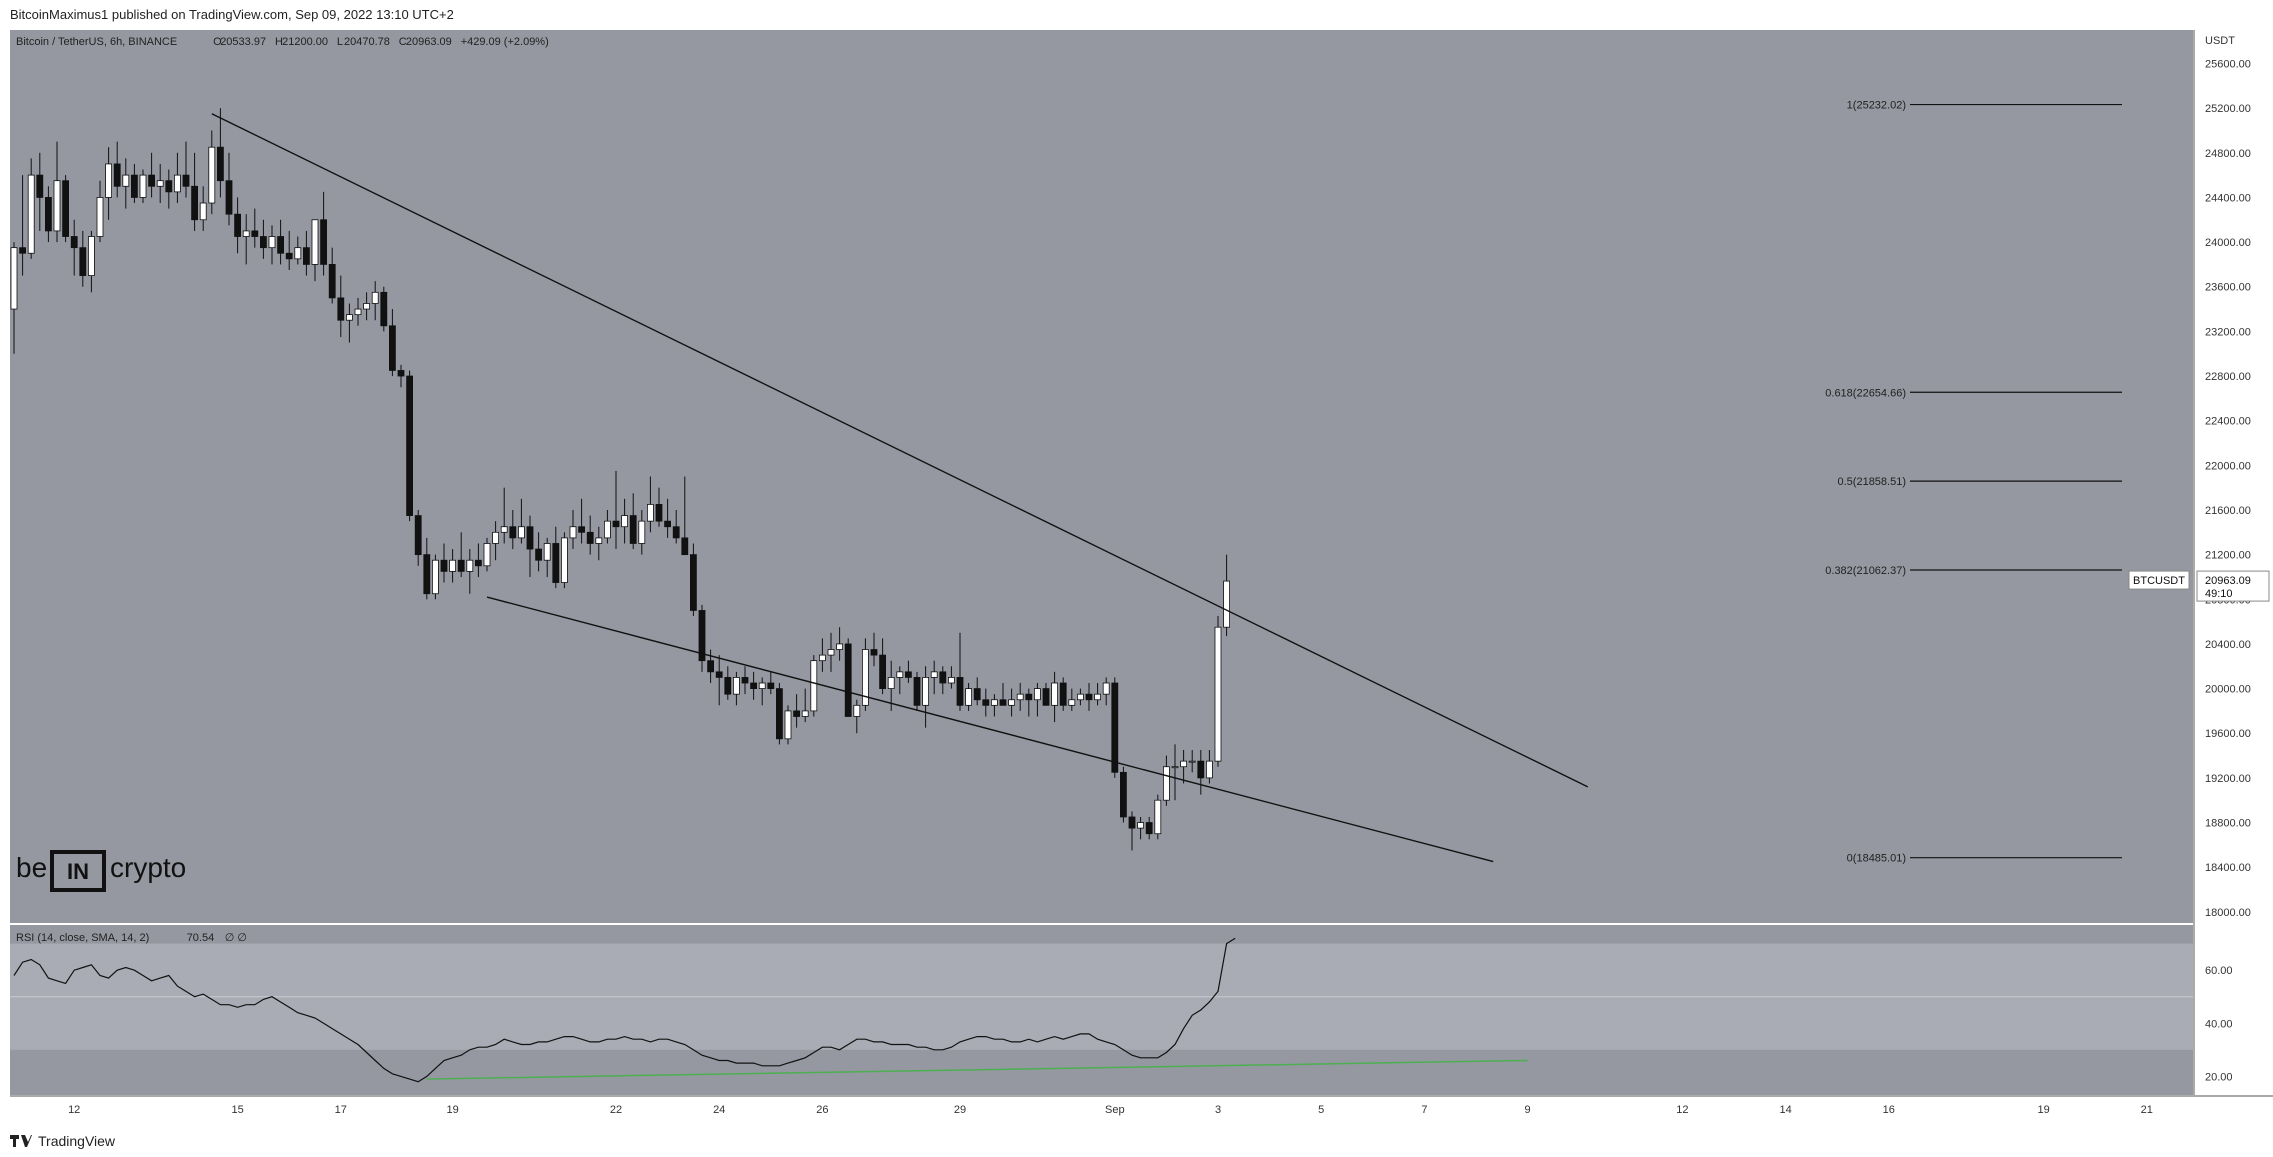 The height and width of the screenshot is (1157, 2273). What do you see at coordinates (367, 42) in the screenshot?
I see `symbol-info-part: 20470.78` at bounding box center [367, 42].